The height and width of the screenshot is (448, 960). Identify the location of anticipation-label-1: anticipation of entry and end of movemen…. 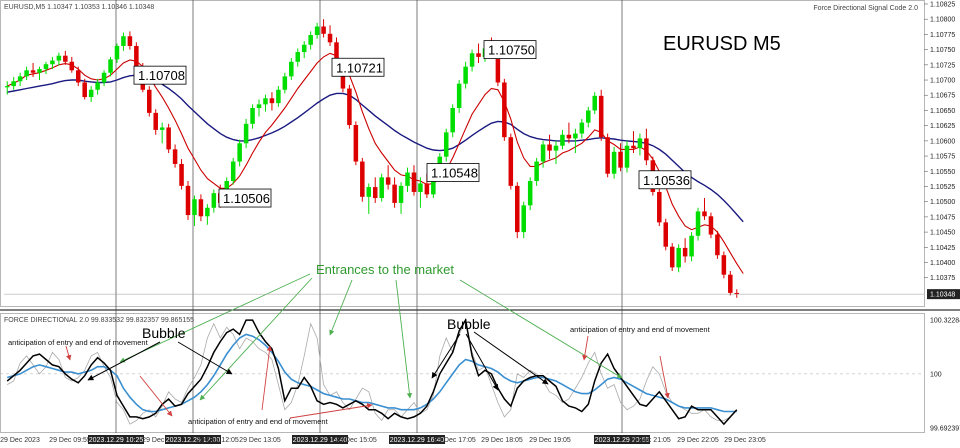
(78, 342).